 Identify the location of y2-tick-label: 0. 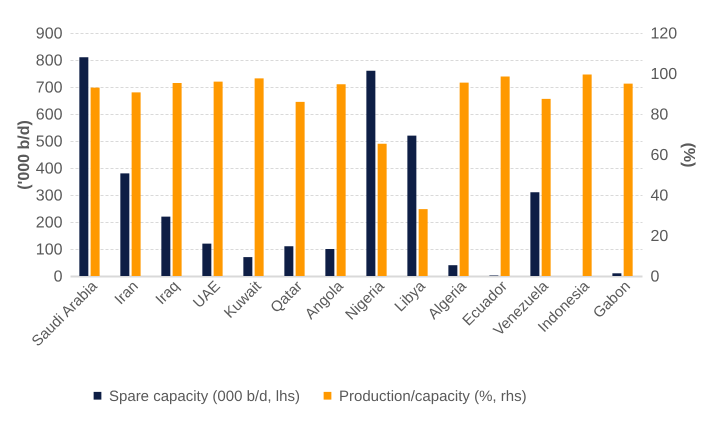
(655, 277).